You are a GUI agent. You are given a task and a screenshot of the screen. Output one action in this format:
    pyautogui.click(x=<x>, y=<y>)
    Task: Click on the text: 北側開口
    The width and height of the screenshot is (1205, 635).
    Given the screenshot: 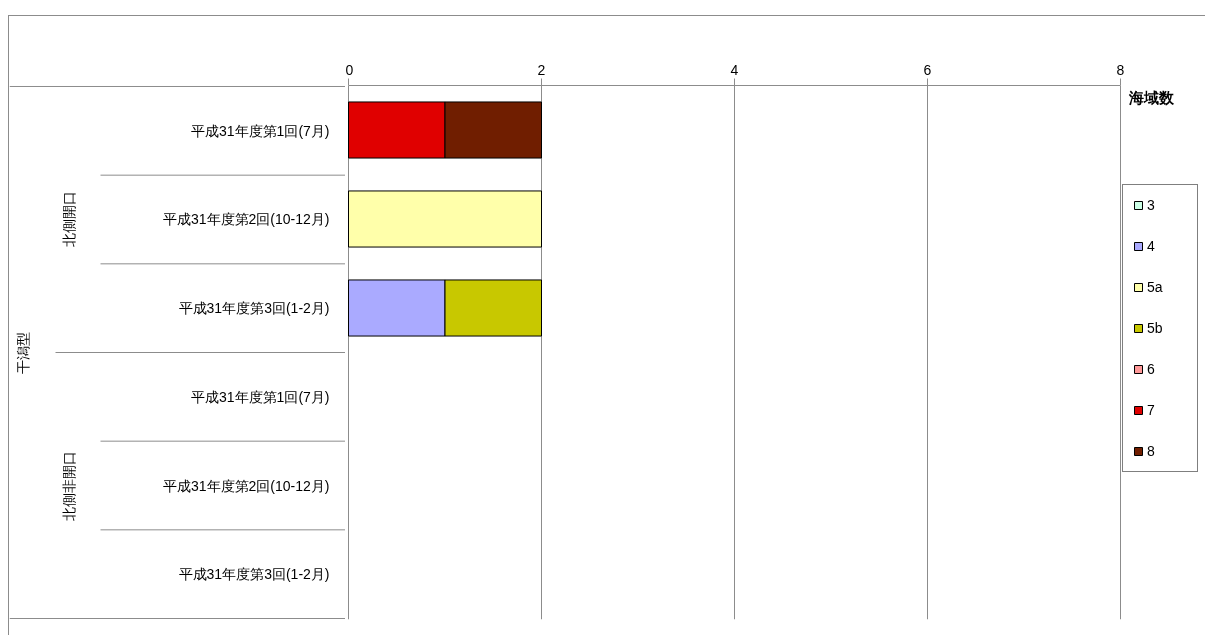 What is the action you would take?
    pyautogui.click(x=68, y=219)
    